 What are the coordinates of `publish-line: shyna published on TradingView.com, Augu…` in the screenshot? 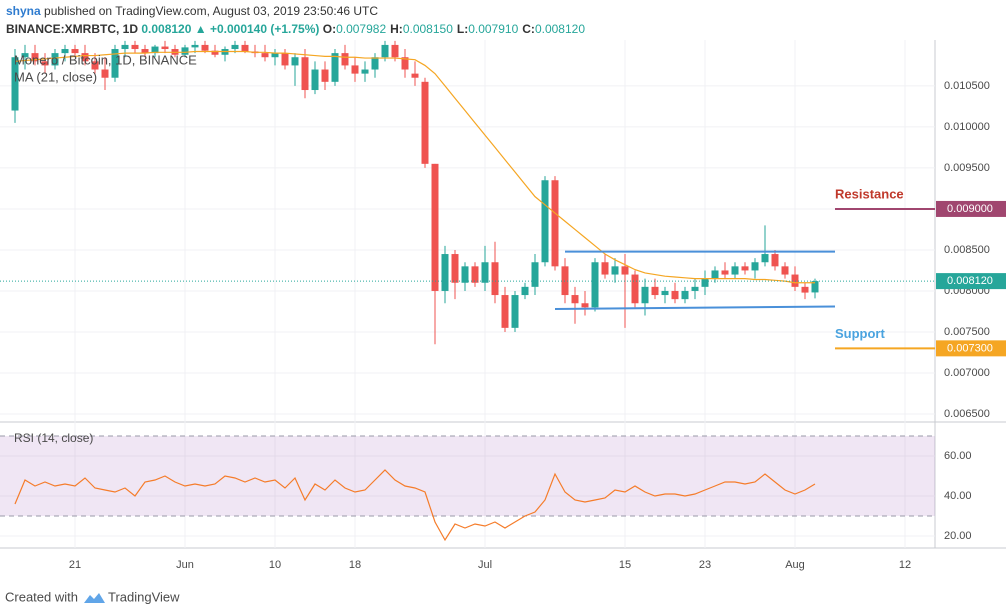 It's located at (192, 11).